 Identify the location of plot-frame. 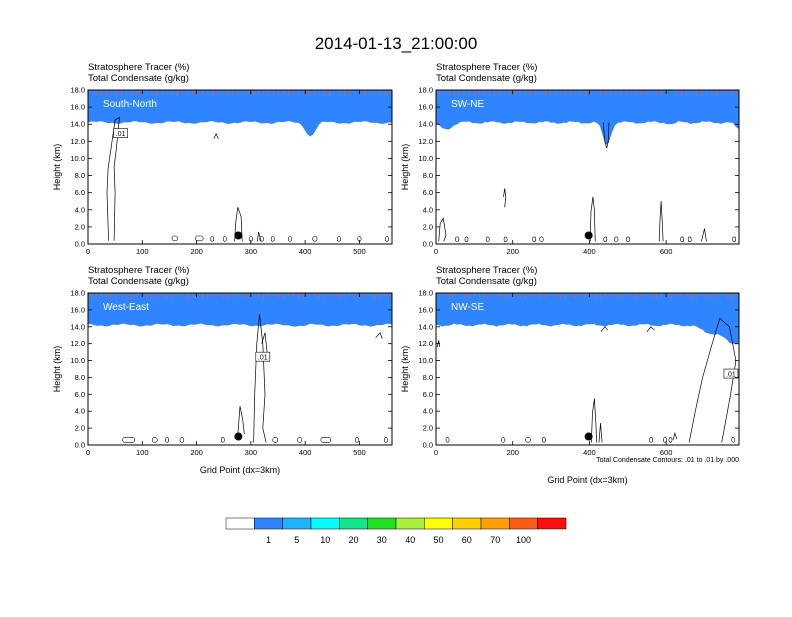
(240, 167).